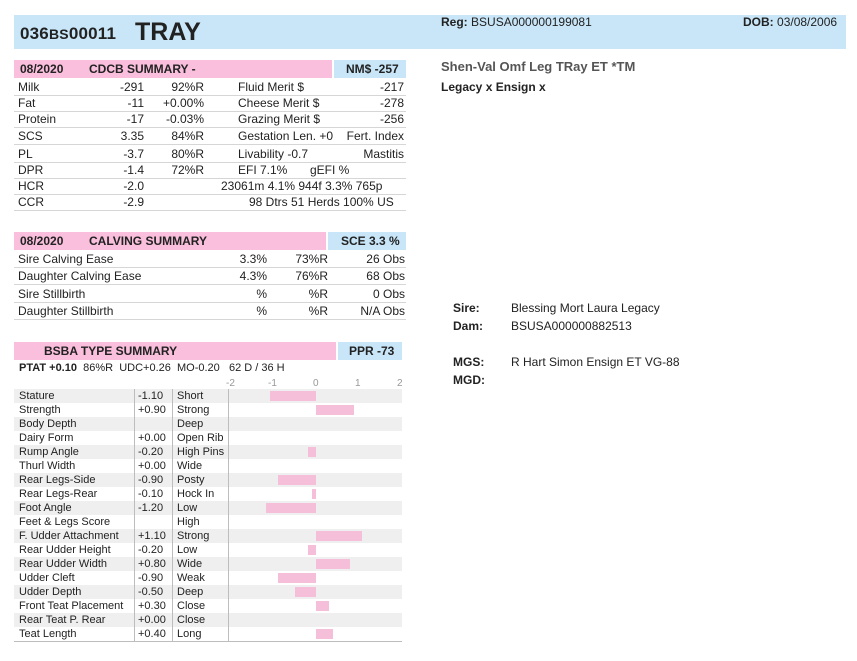 Image resolution: width=857 pixels, height=661 pixels. Describe the element at coordinates (466, 308) in the screenshot. I see `sire-label: Sire:` at that location.